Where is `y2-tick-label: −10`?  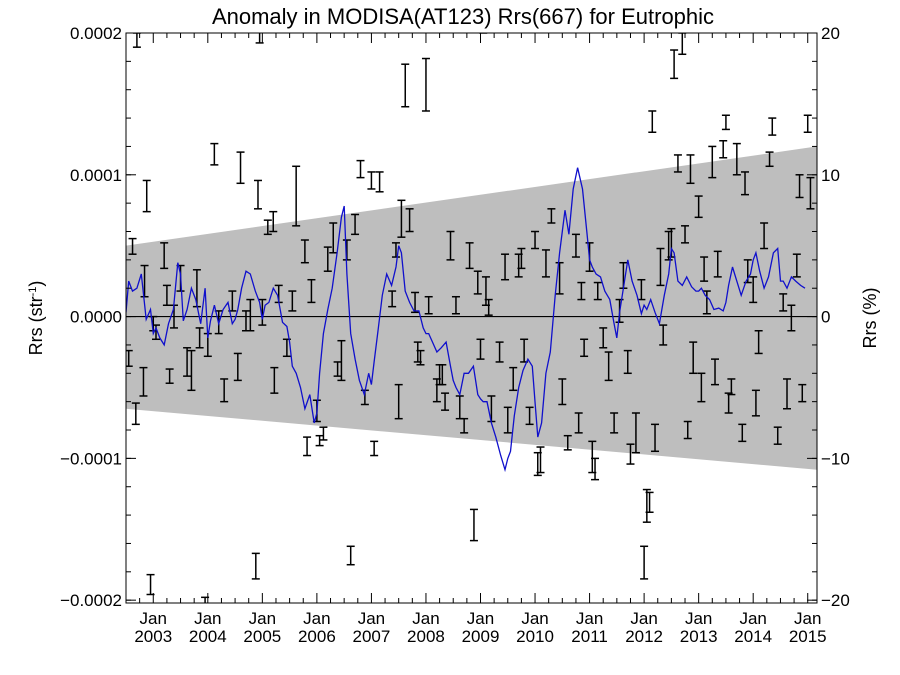
y2-tick-label: −10 is located at coordinates (835, 458).